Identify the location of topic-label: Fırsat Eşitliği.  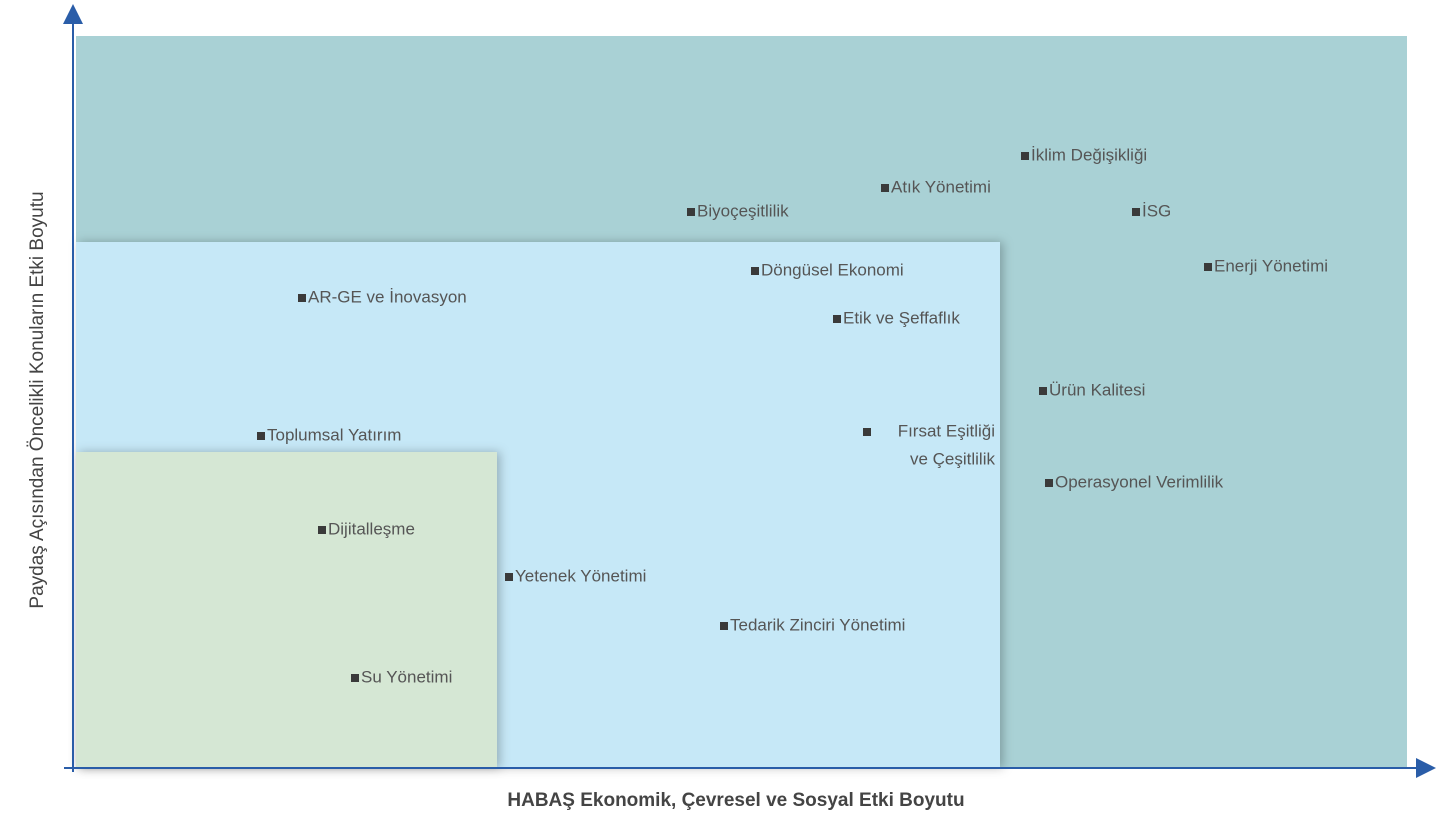
(946, 430).